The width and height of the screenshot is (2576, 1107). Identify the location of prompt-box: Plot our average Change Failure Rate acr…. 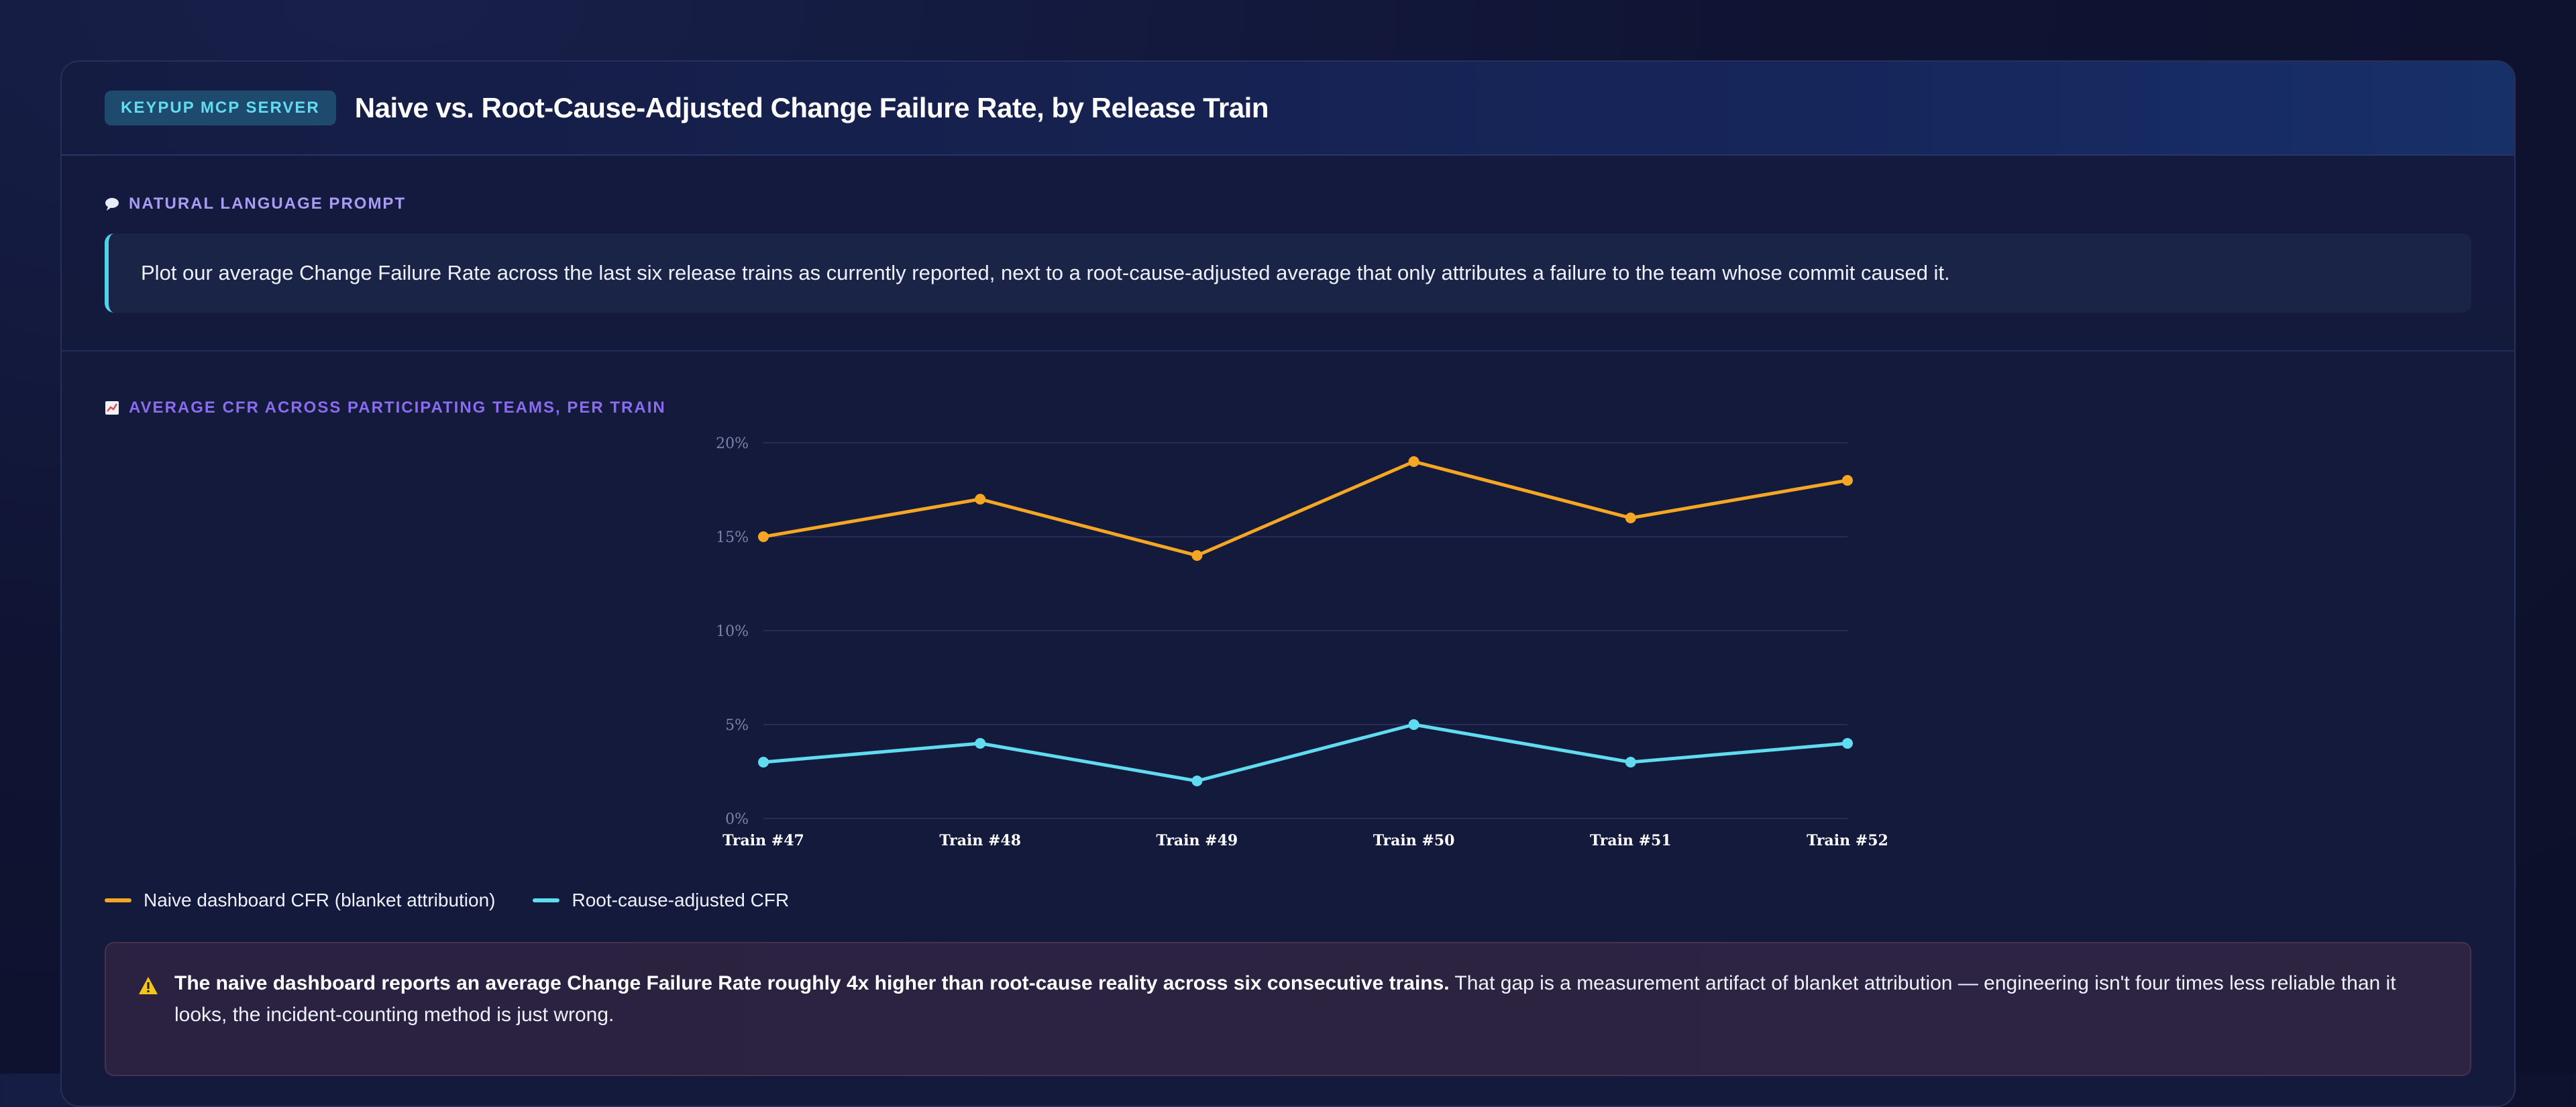
(1288, 273).